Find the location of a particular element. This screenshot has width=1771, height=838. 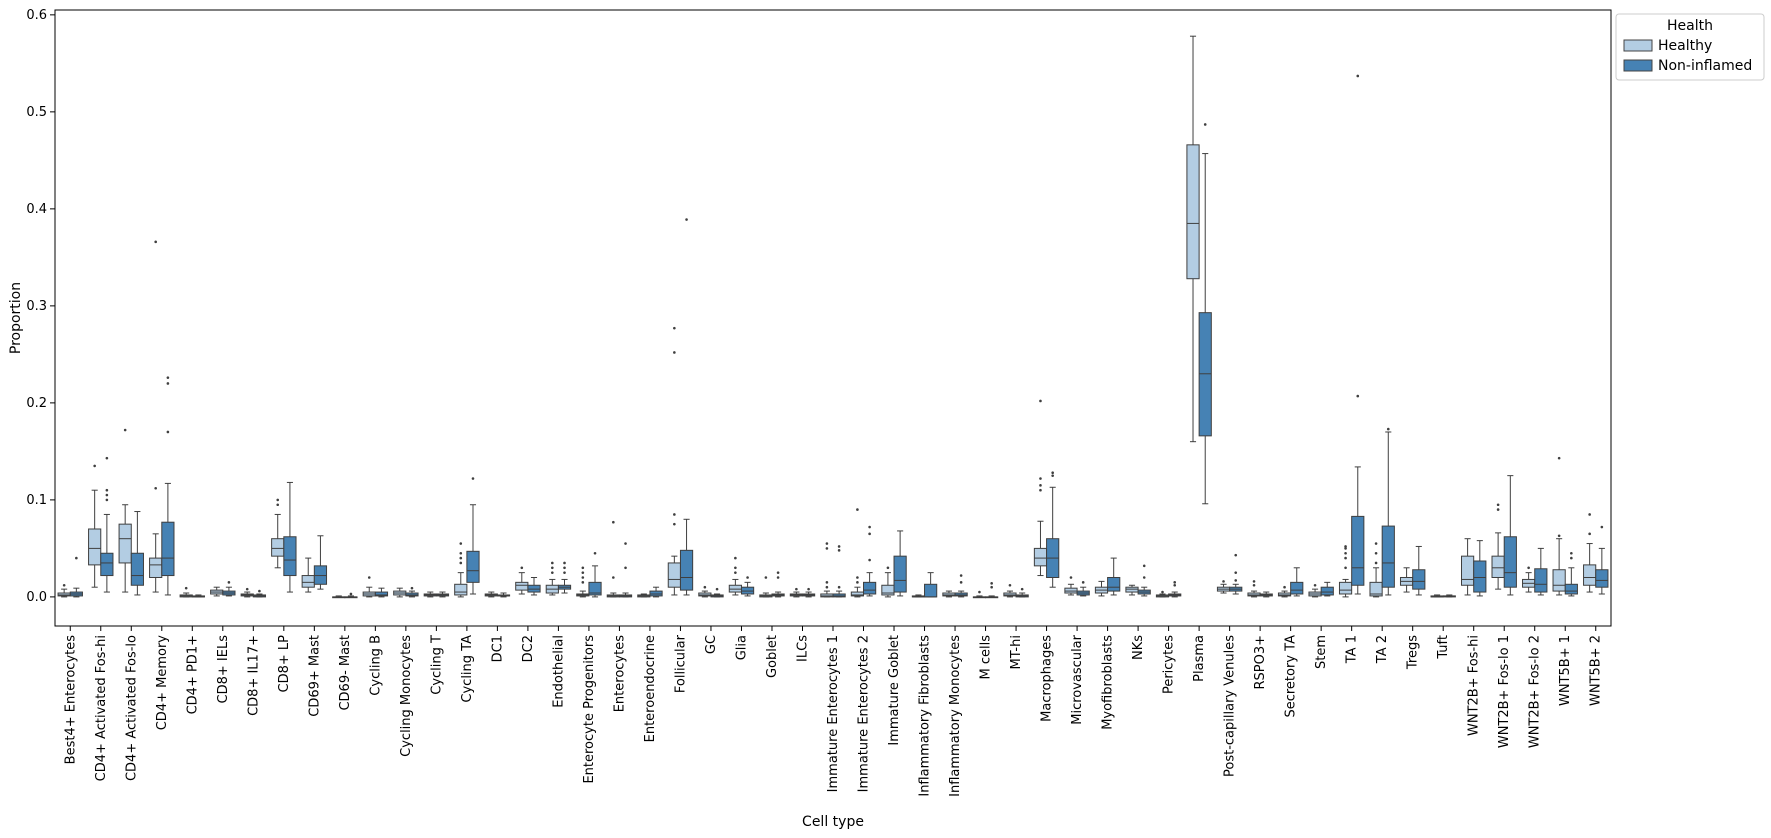

x-tick-label: Best4+ Enterocytes is located at coordinates (70, 700).